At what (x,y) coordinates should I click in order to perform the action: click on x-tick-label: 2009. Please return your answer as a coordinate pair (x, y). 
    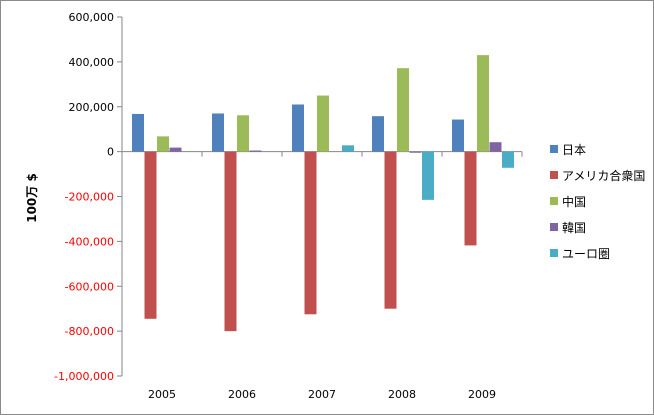
    Looking at the image, I should click on (482, 394).